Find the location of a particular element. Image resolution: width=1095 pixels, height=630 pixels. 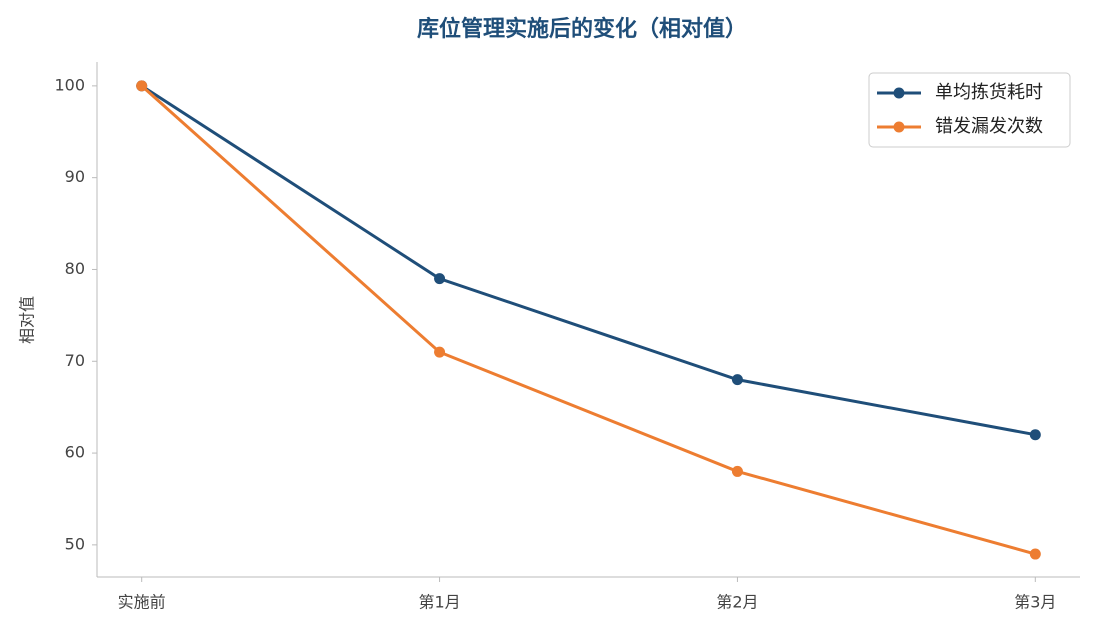

y-tick-label: 70 is located at coordinates (75, 360).